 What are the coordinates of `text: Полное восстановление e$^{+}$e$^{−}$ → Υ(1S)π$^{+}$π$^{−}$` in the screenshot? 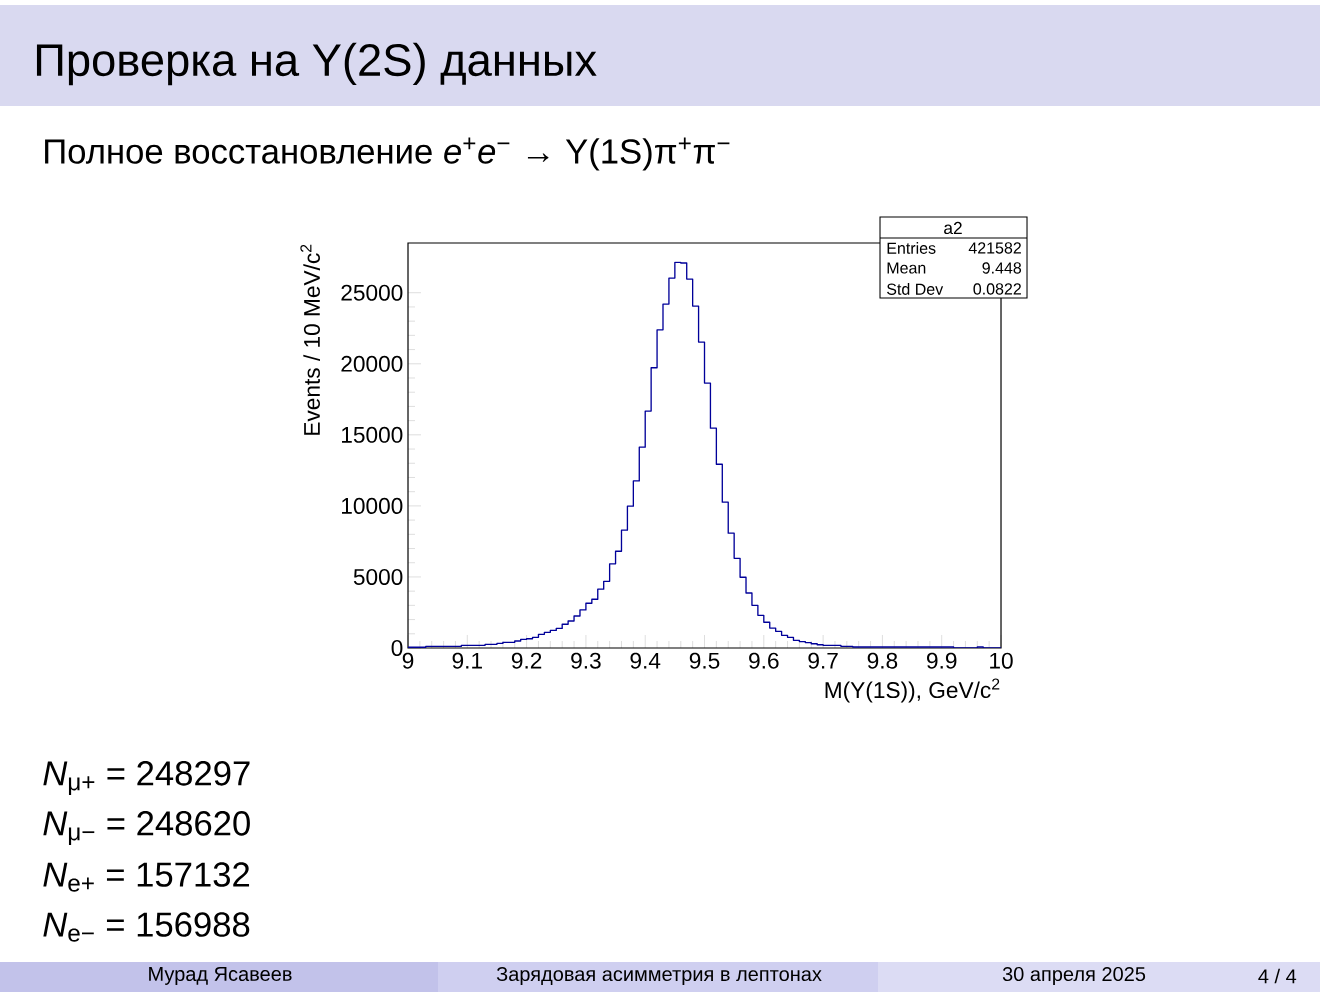 It's located at (387, 154).